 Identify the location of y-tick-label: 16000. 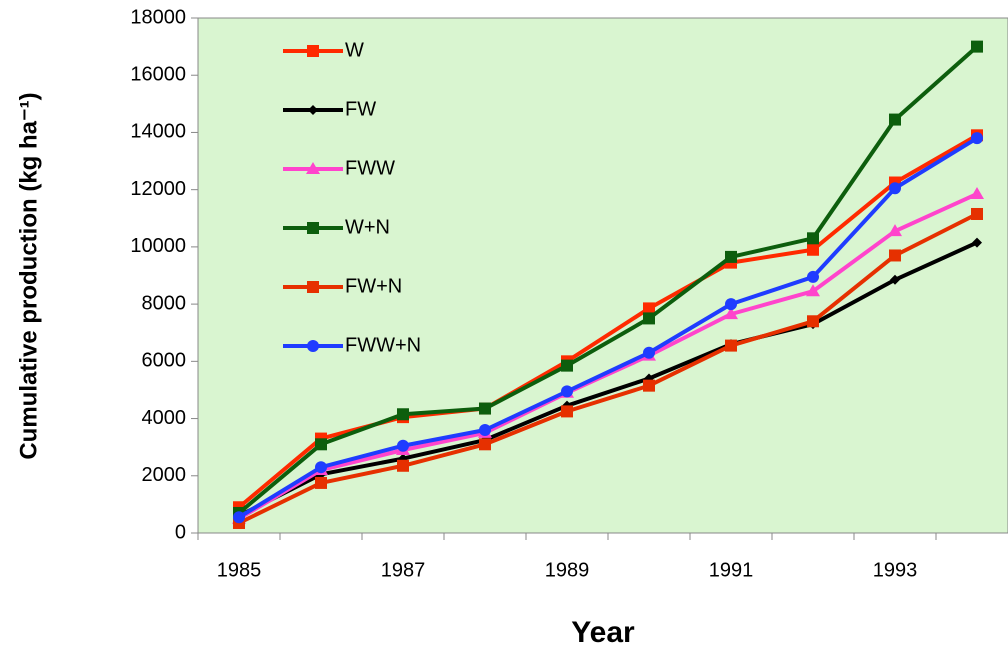
(158, 75).